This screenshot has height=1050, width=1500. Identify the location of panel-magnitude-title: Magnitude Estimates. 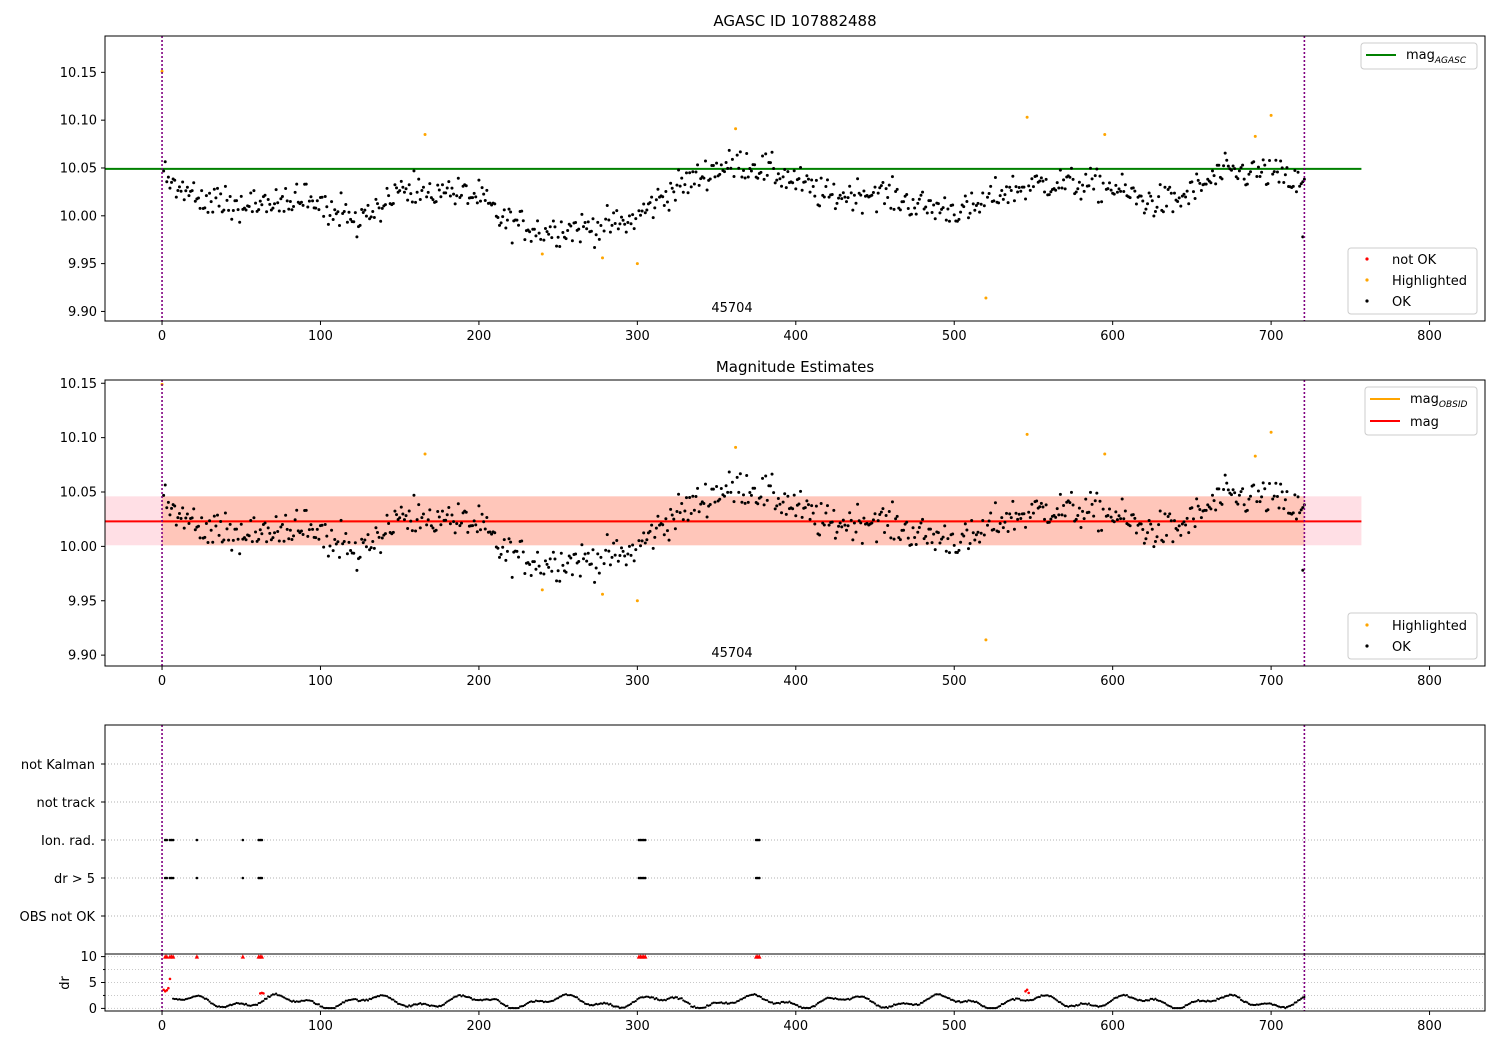
(795, 367).